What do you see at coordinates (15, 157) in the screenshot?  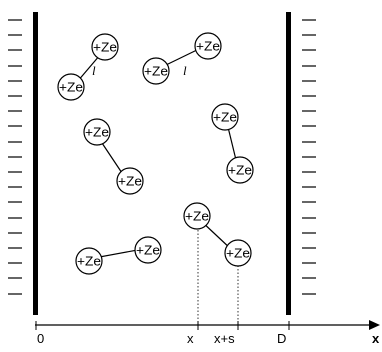 I see `left-plate-charge-marks` at bounding box center [15, 157].